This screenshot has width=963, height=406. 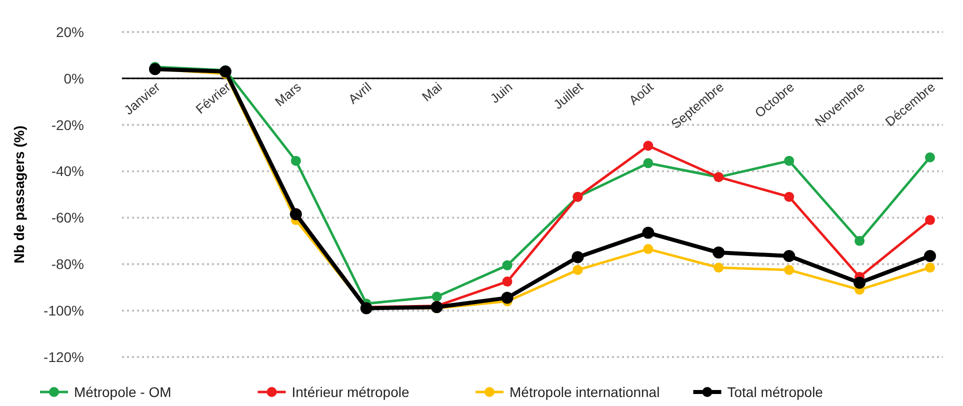 What do you see at coordinates (67, 218) in the screenshot?
I see `y-tick-label: -60%` at bounding box center [67, 218].